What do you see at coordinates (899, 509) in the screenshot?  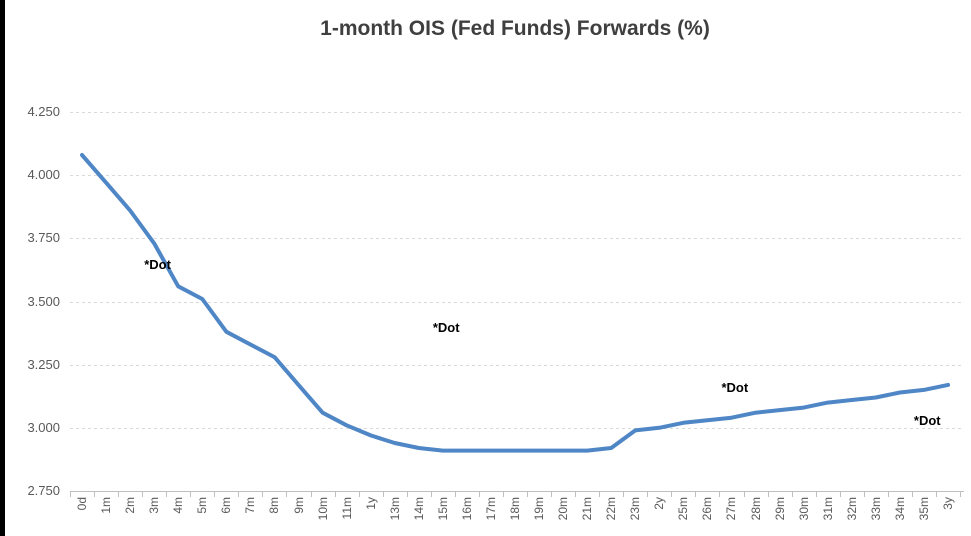 I see `x-axis-tick-label: 34m` at bounding box center [899, 509].